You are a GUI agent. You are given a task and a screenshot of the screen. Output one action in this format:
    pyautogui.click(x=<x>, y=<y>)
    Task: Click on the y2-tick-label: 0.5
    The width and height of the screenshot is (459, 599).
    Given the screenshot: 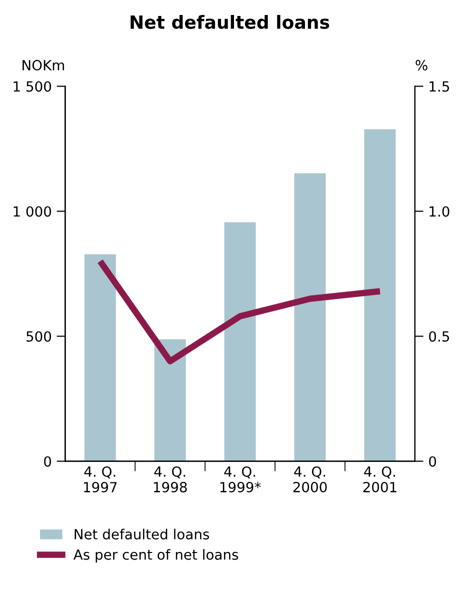 What is the action you would take?
    pyautogui.click(x=439, y=336)
    